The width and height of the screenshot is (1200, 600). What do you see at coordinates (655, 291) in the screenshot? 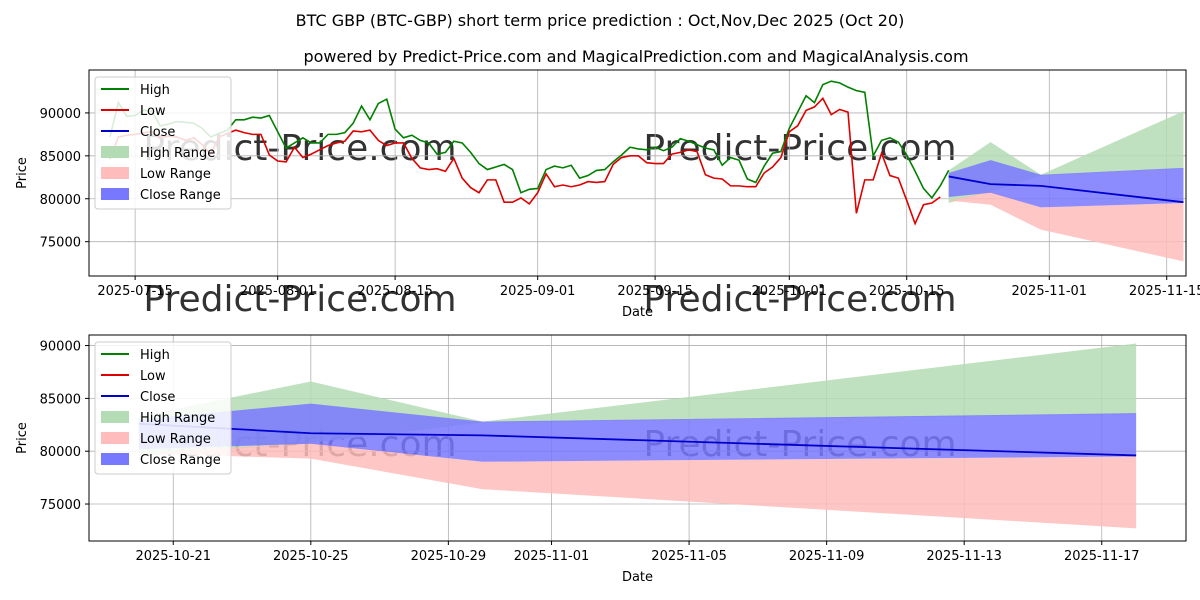
I see `x-tick-label: 2025-09-15` at bounding box center [655, 291].